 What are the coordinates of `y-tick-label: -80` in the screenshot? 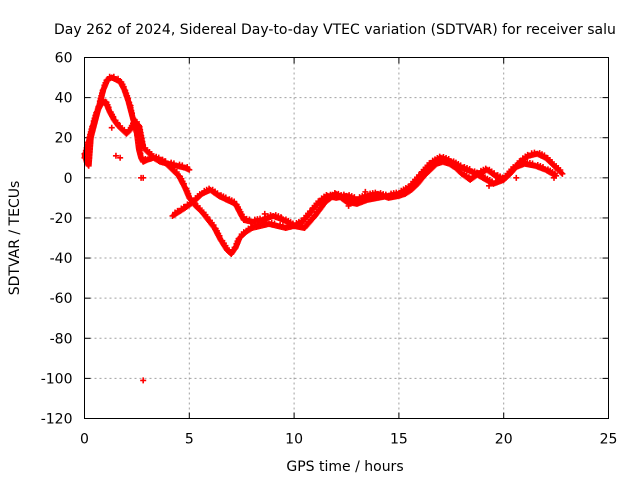 It's located at (61, 339).